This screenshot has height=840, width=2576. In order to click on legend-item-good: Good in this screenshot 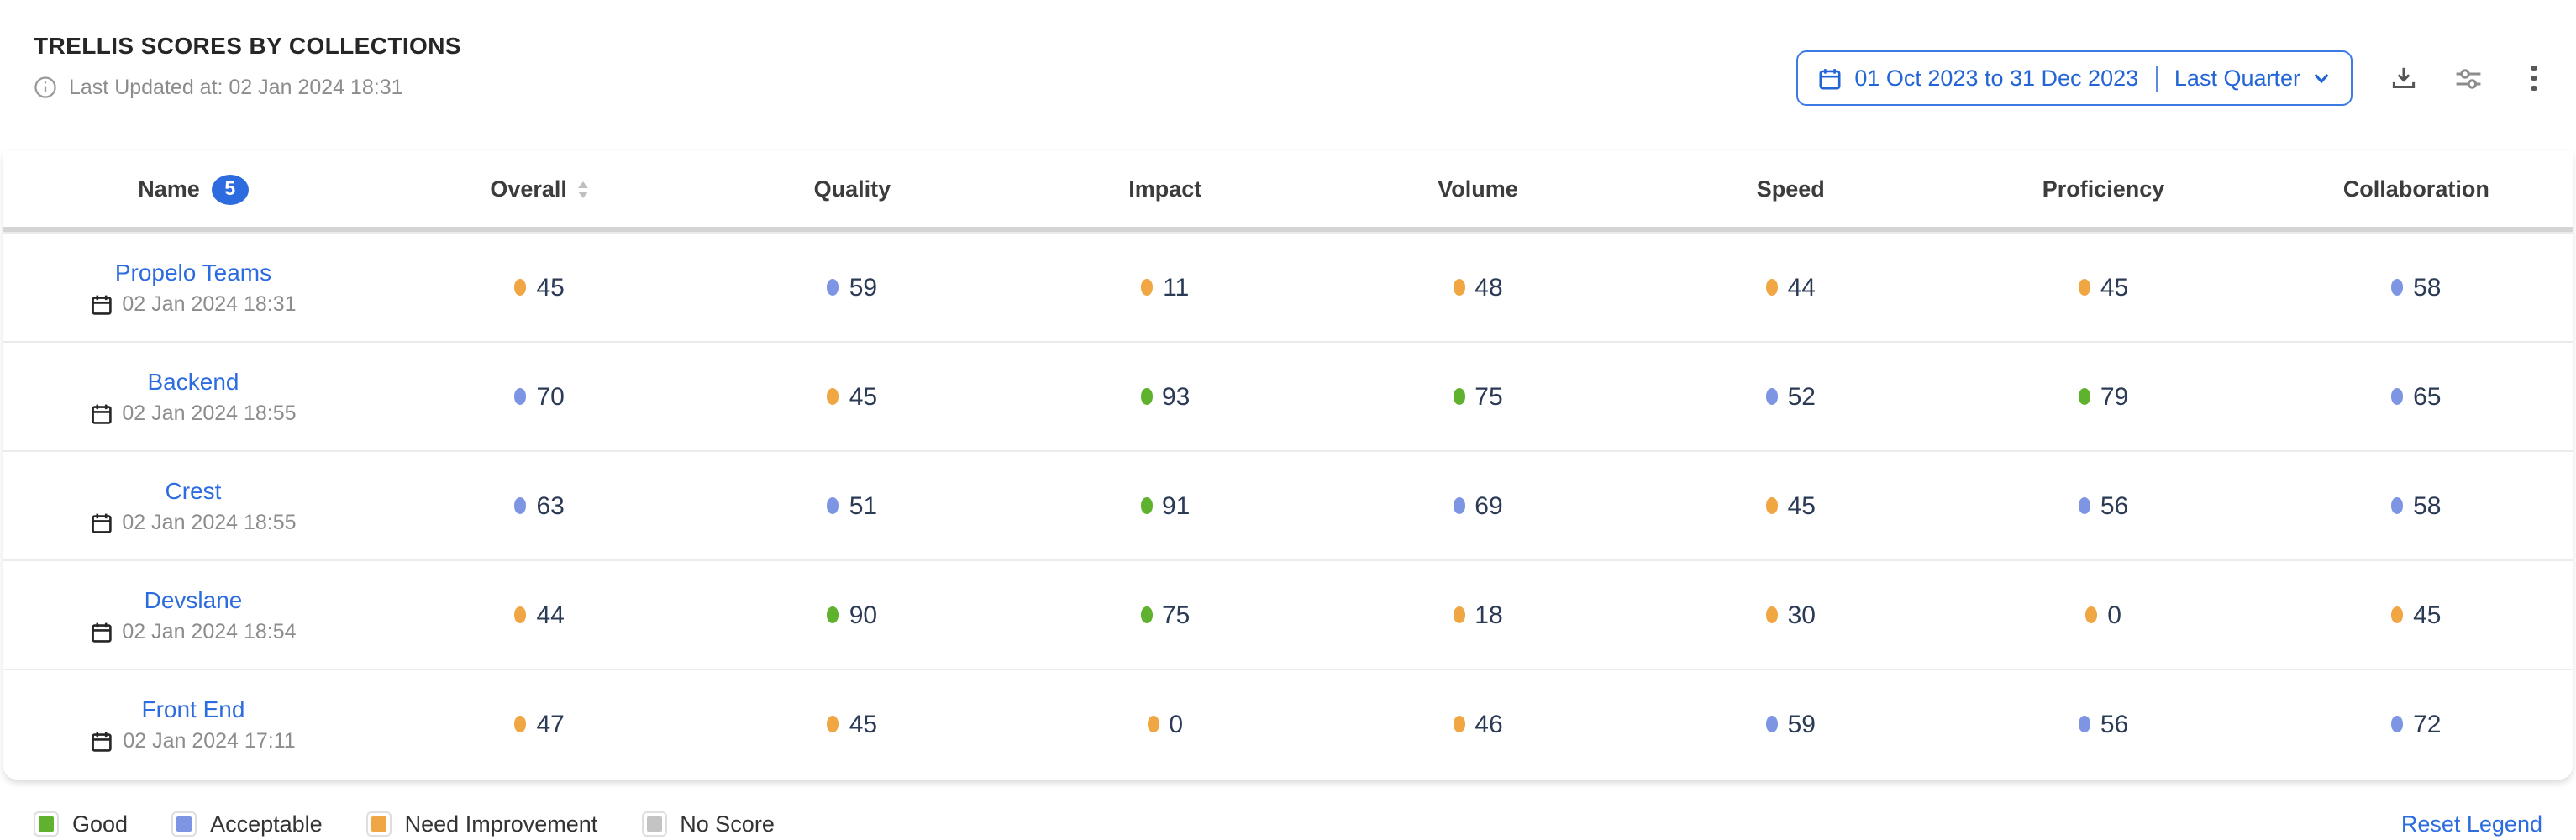, I will do `click(81, 824)`.